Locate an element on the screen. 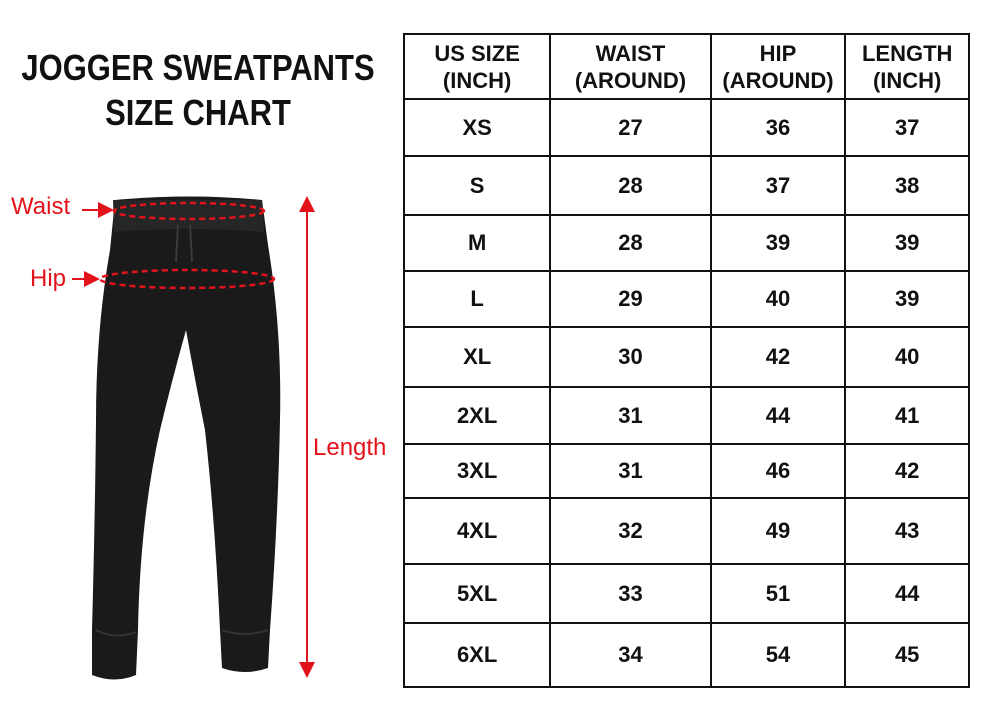  header-us-size-line1: US SIZE is located at coordinates (477, 53).